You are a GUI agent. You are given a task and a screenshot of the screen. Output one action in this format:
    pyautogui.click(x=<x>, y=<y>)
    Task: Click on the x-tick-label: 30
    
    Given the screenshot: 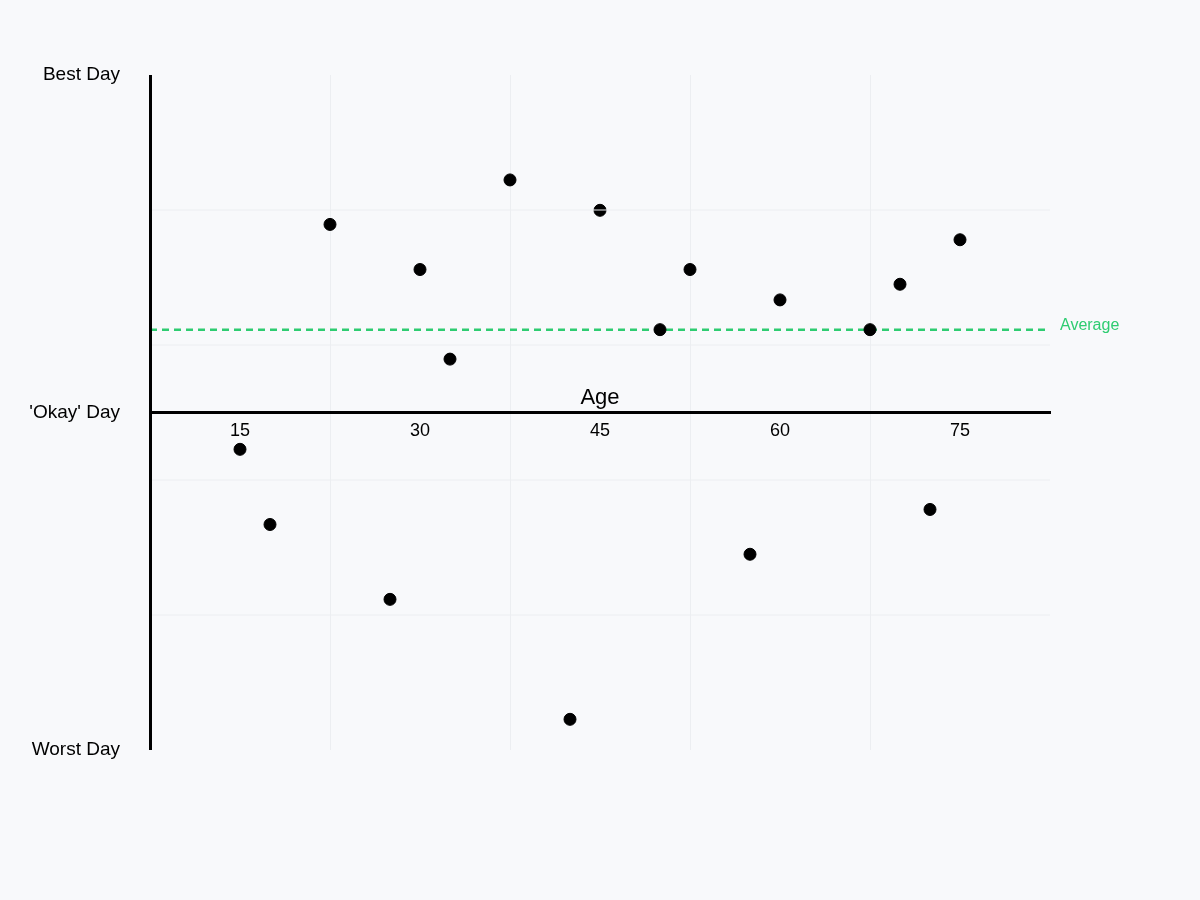 What is the action you would take?
    pyautogui.click(x=420, y=430)
    